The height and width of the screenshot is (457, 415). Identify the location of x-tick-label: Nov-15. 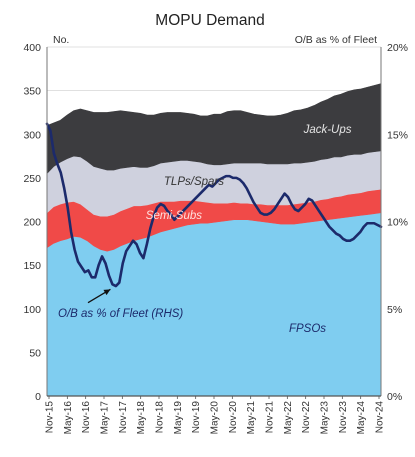
(50, 417).